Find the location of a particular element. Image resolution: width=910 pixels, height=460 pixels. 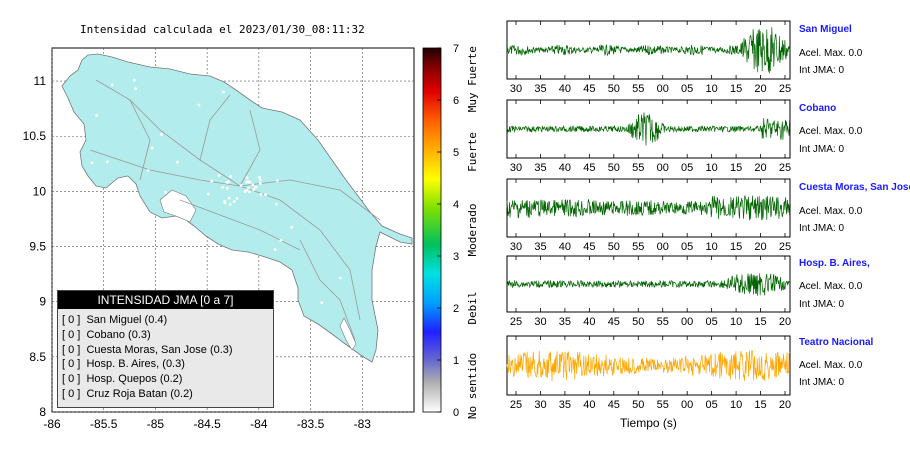

colorbar-labels: No sentido Debil Moderado Fuerte Muy Fuerte is located at coordinates (472, 232).